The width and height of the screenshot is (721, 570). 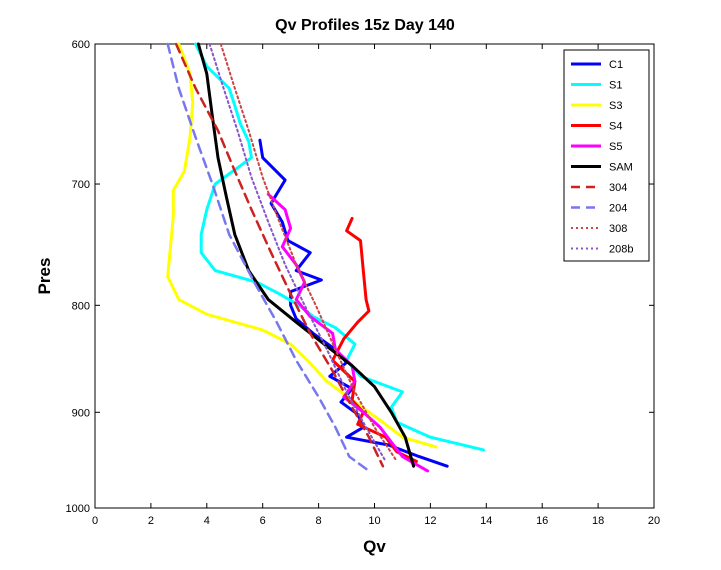 I want to click on legend-label-C1: C1, so click(x=616, y=65).